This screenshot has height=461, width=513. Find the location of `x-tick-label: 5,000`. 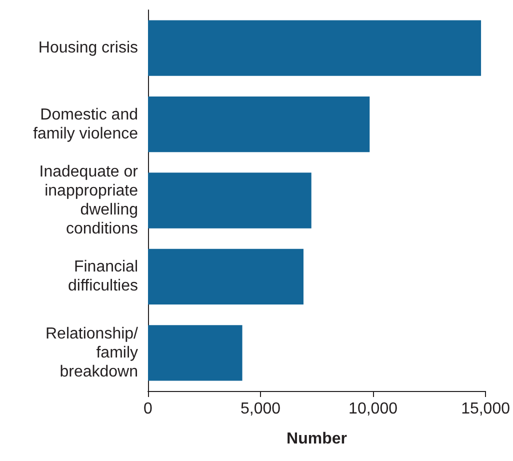

x-tick-label: 5,000 is located at coordinates (260, 409).